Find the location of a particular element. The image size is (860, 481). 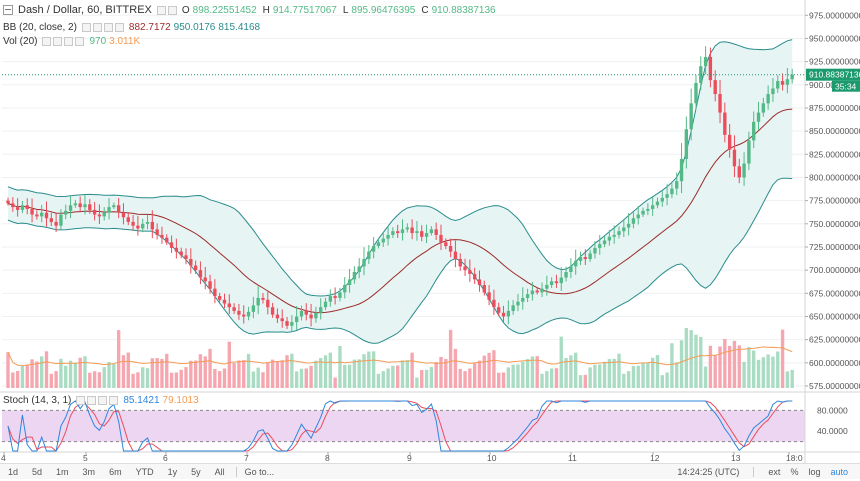

percent-toggle: % is located at coordinates (794, 471).